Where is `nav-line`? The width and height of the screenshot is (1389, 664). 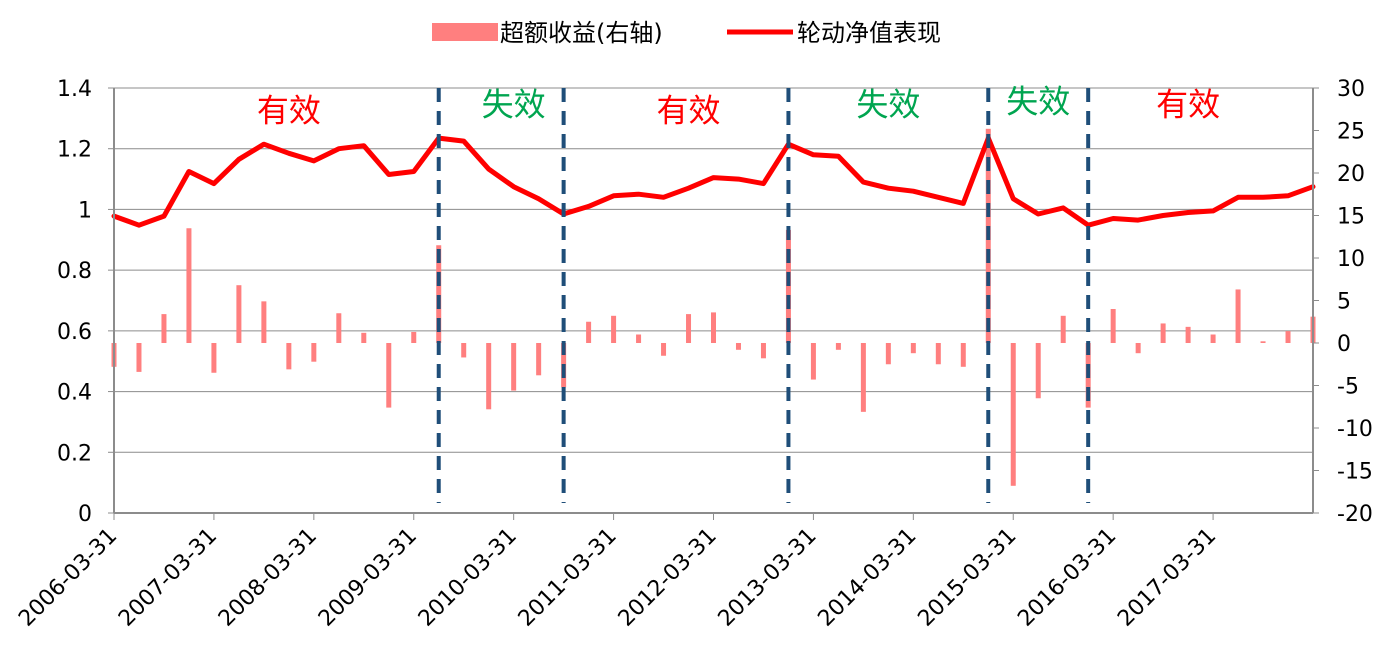 nav-line is located at coordinates (713, 181).